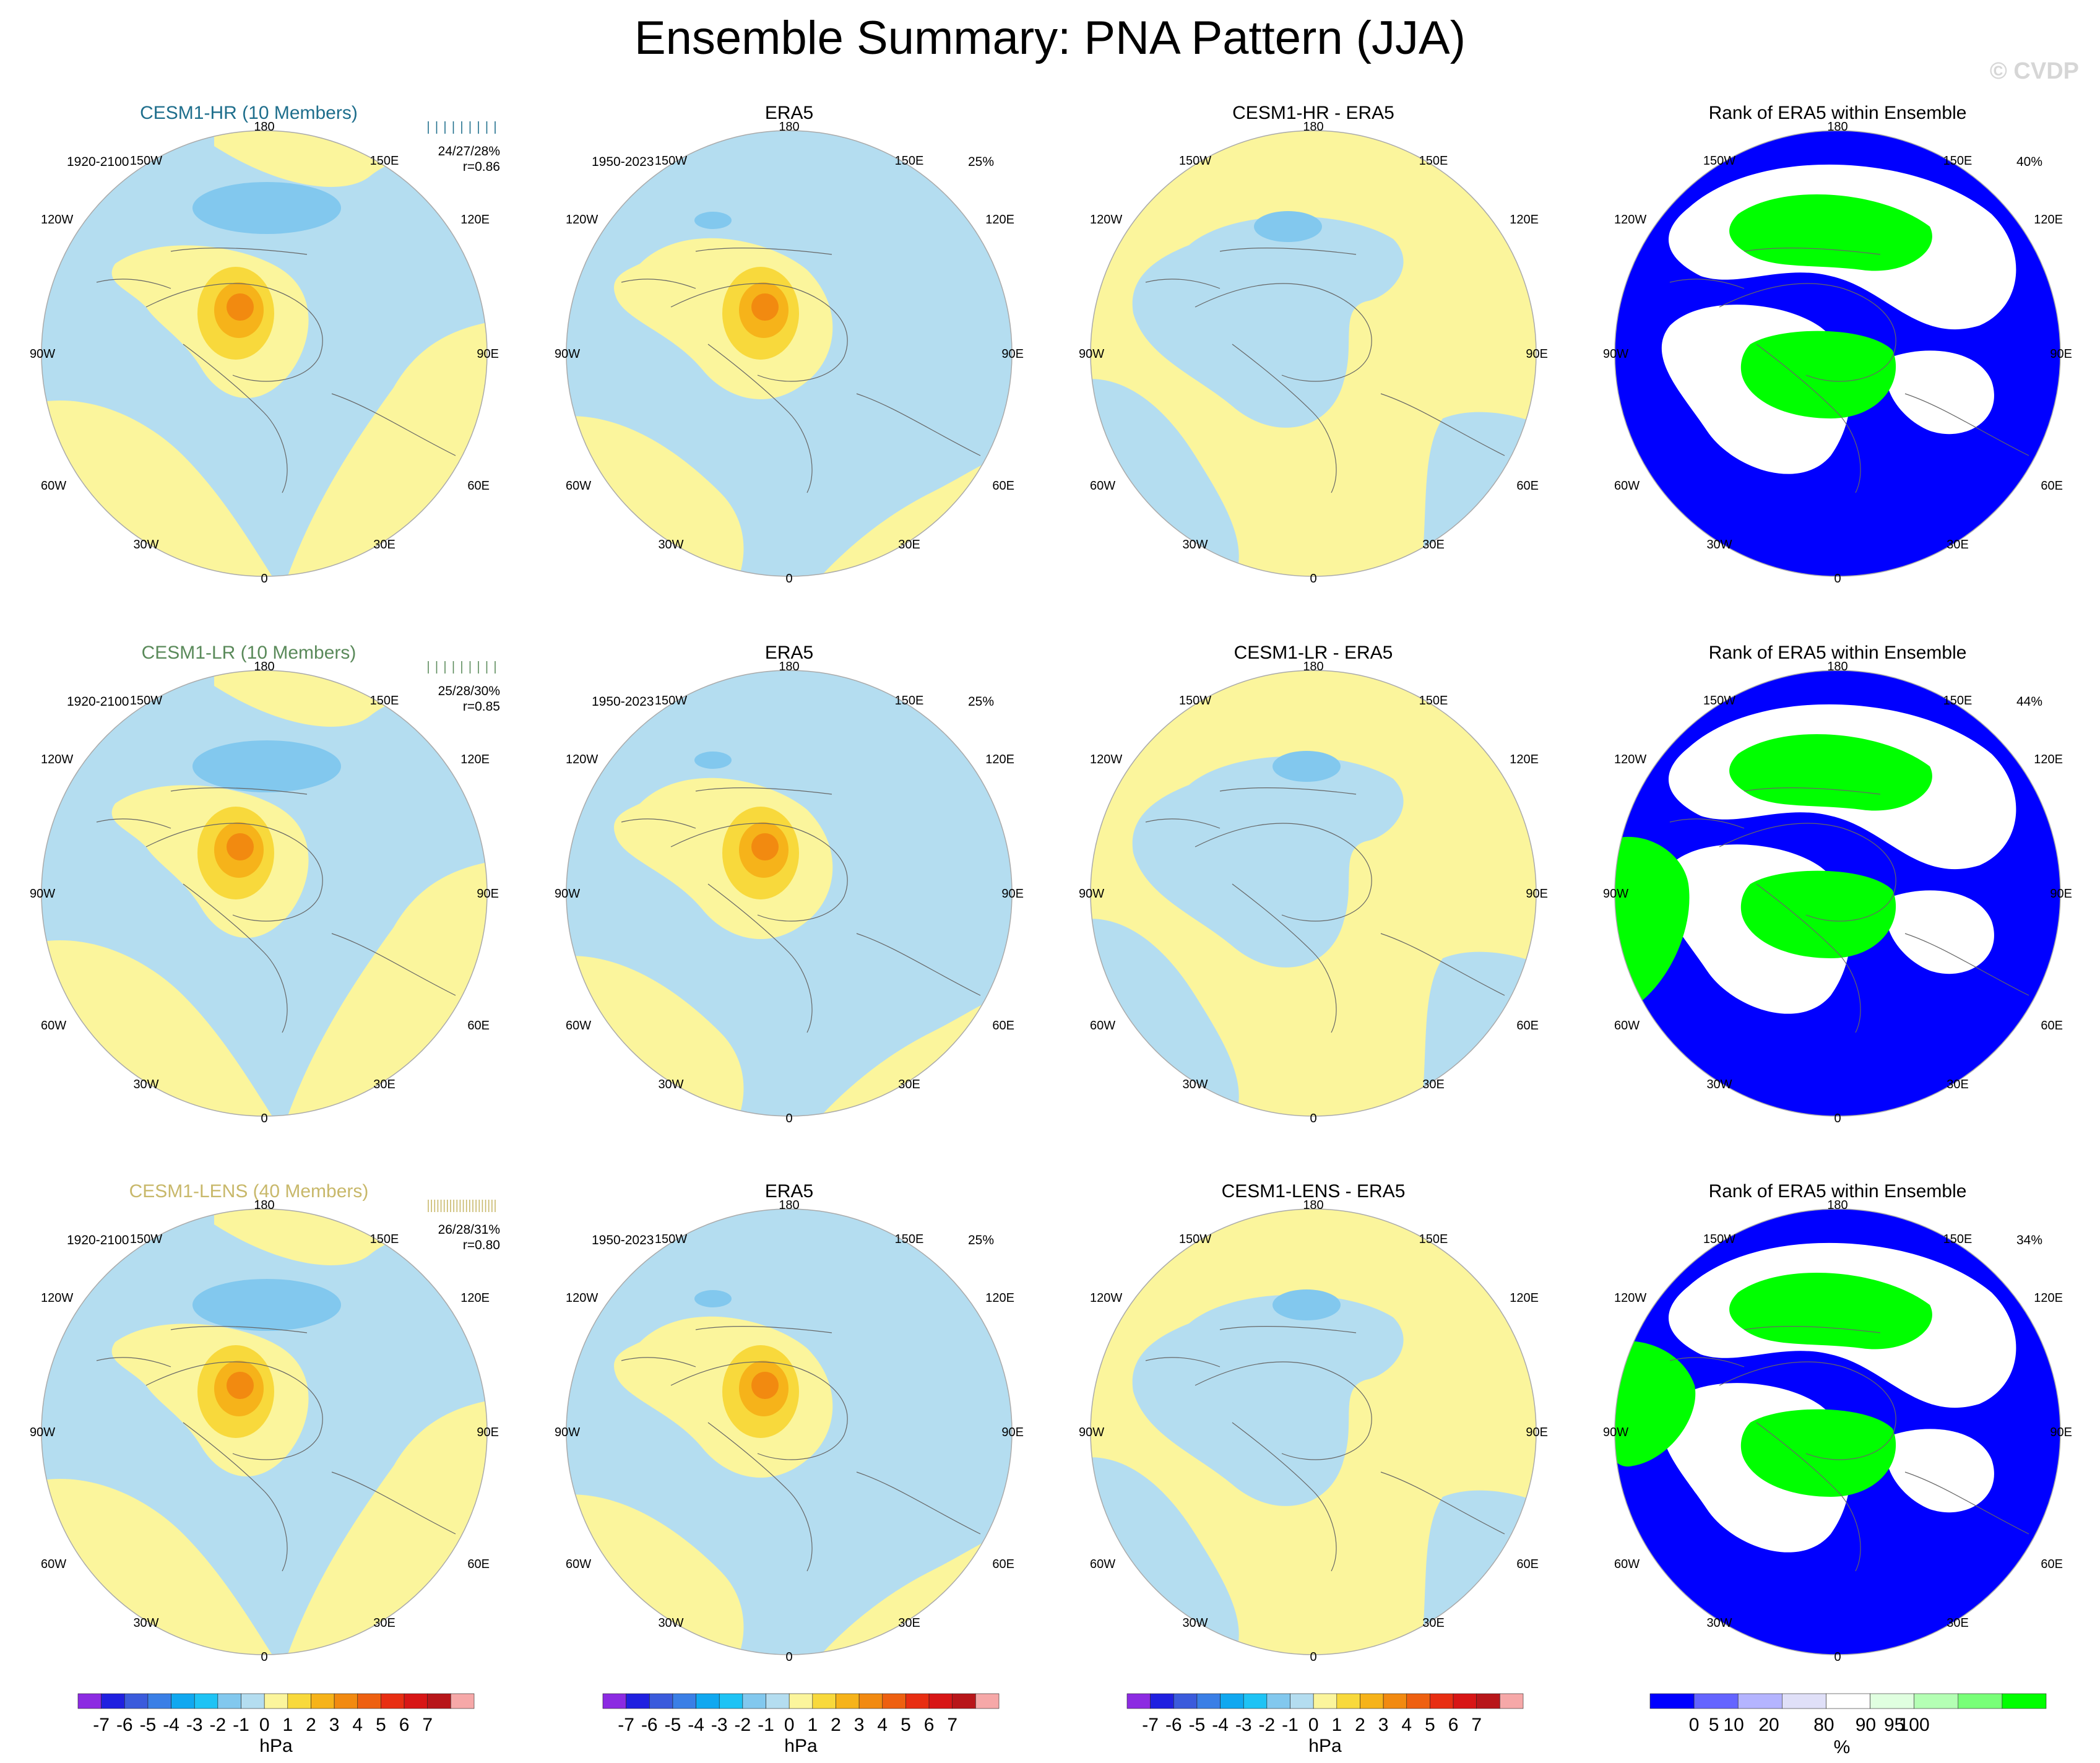 The width and height of the screenshot is (2100, 1763). I want to click on panel-title: ERA5, so click(789, 653).